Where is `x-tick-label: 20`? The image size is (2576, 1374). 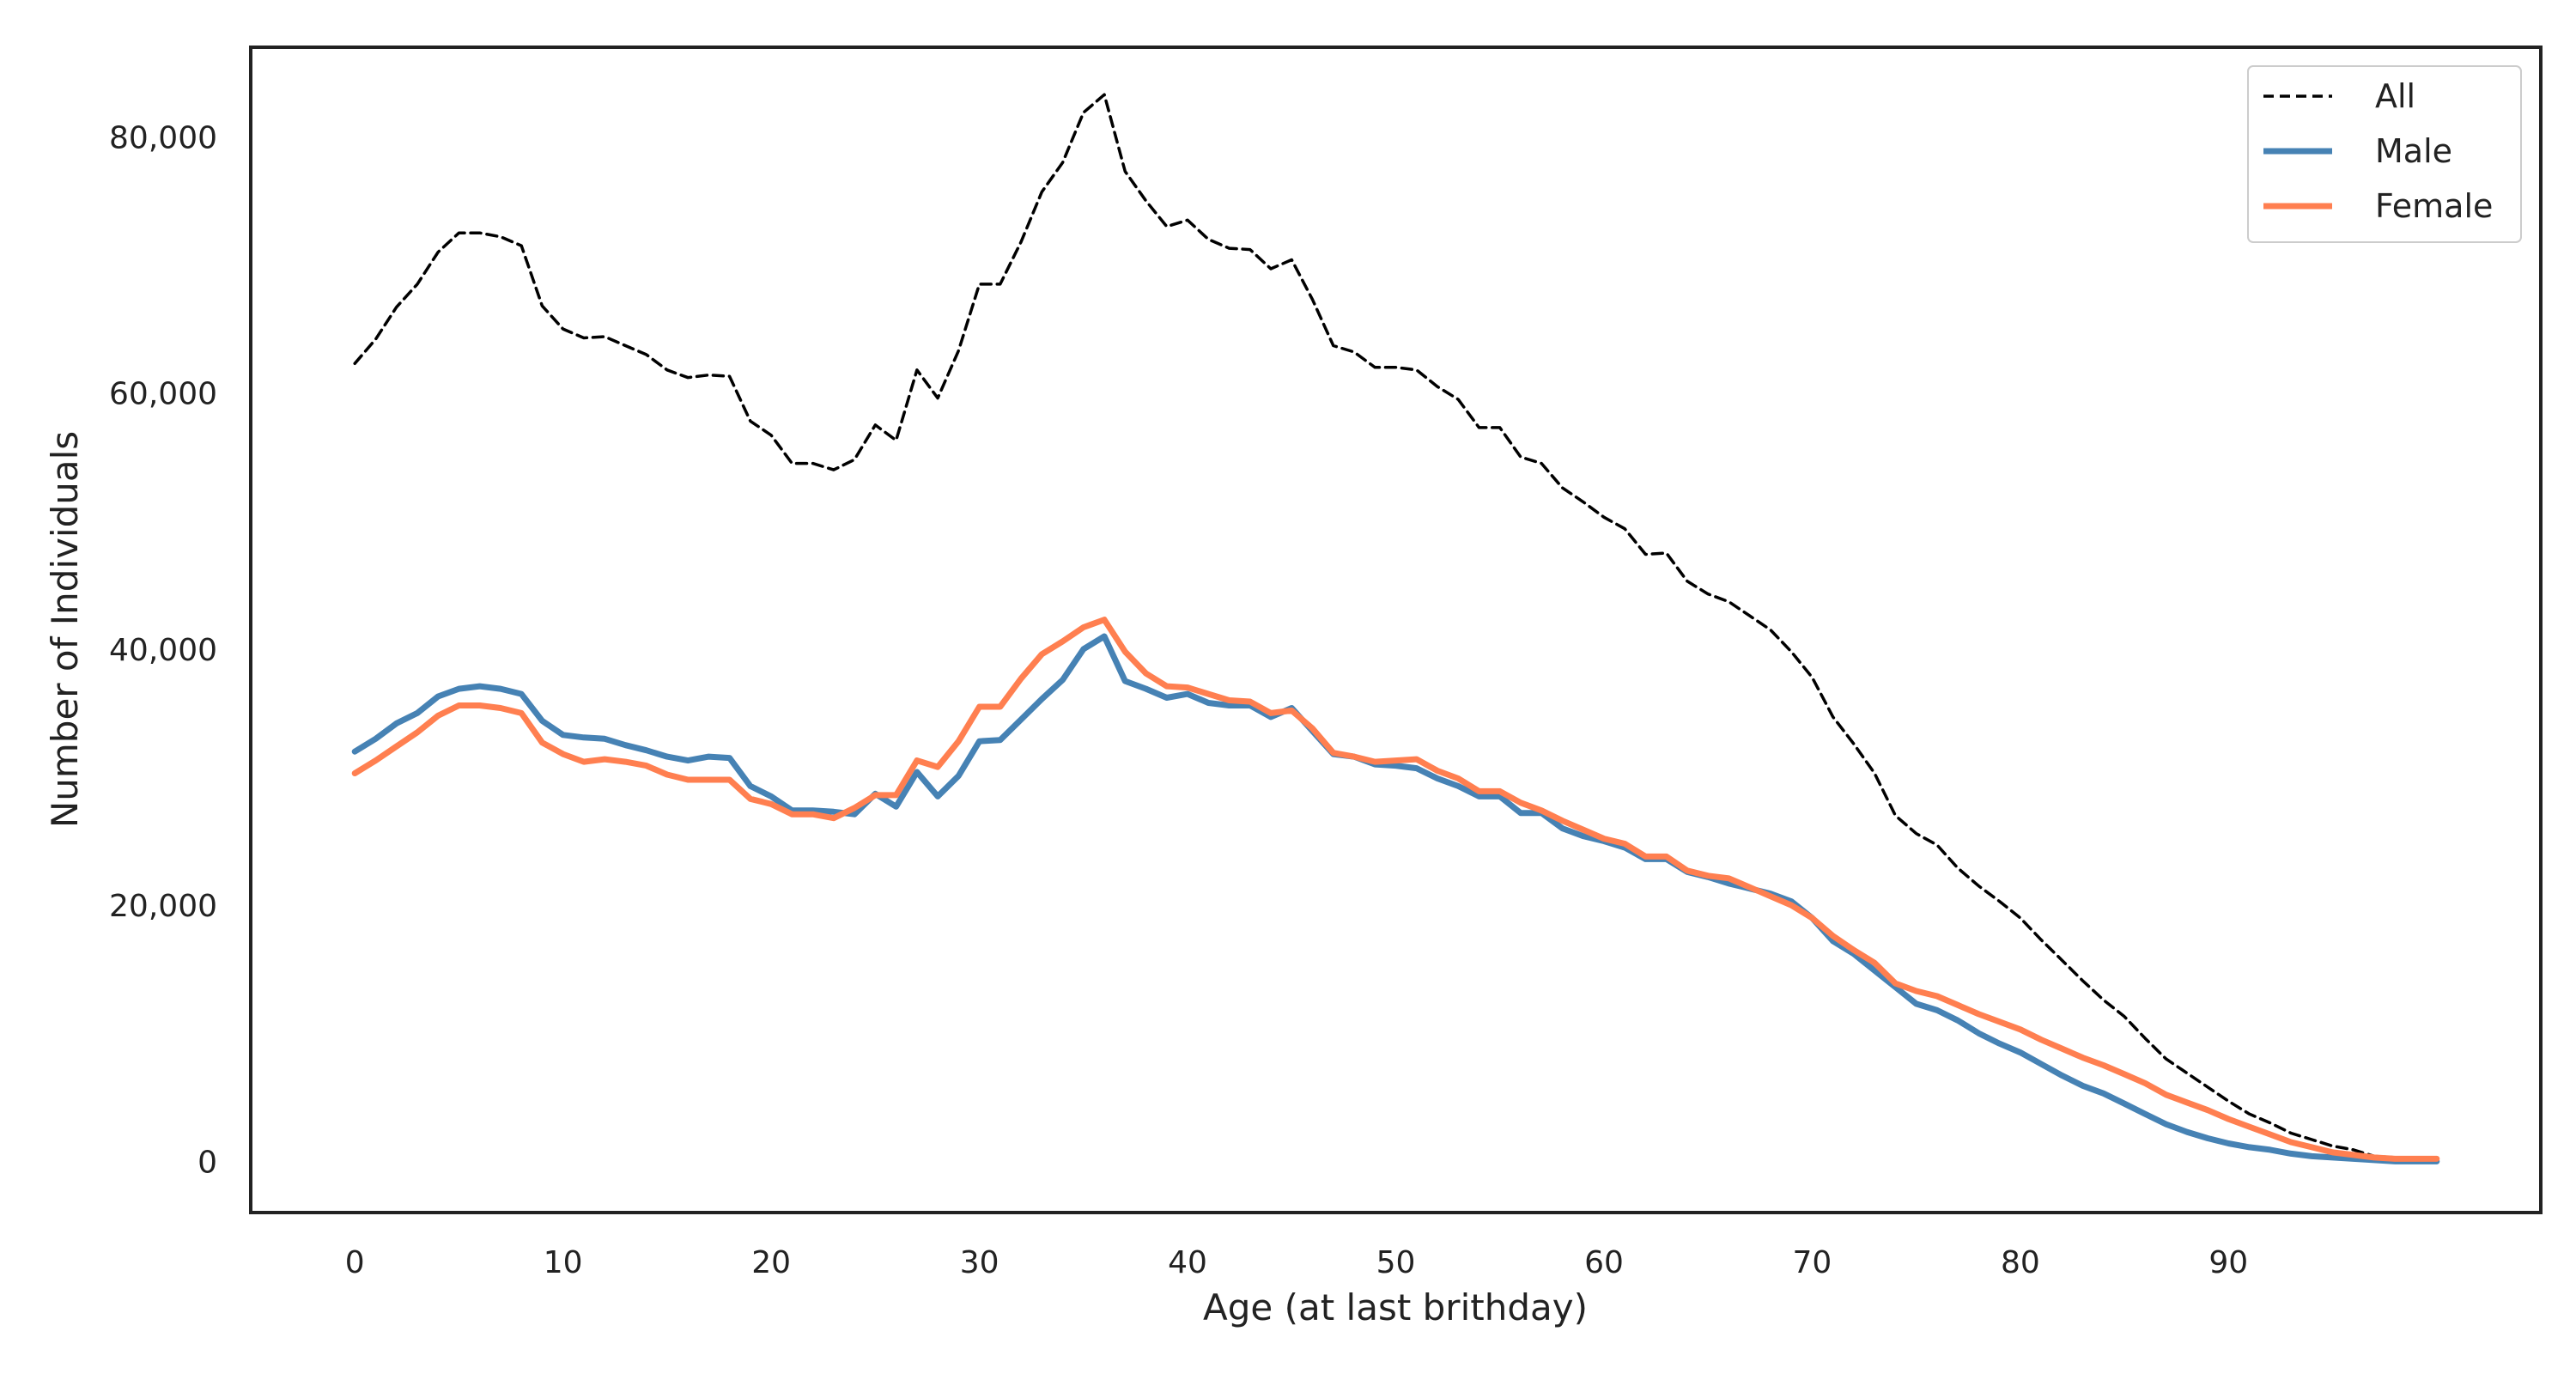 x-tick-label: 20 is located at coordinates (771, 1262).